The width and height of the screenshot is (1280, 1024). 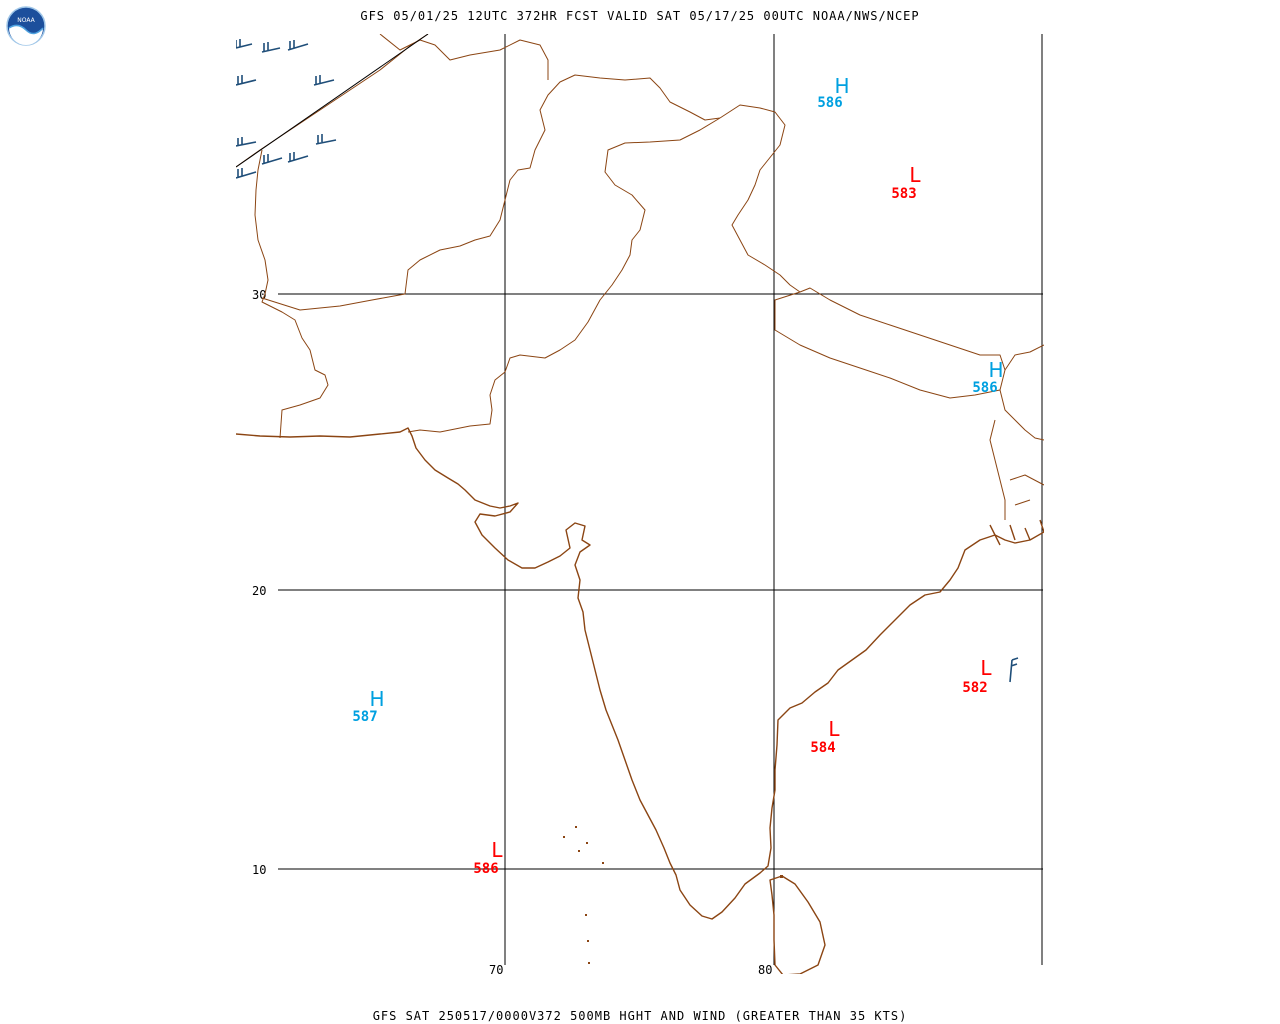 What do you see at coordinates (1016, 532) in the screenshot?
I see `ganges-delta` at bounding box center [1016, 532].